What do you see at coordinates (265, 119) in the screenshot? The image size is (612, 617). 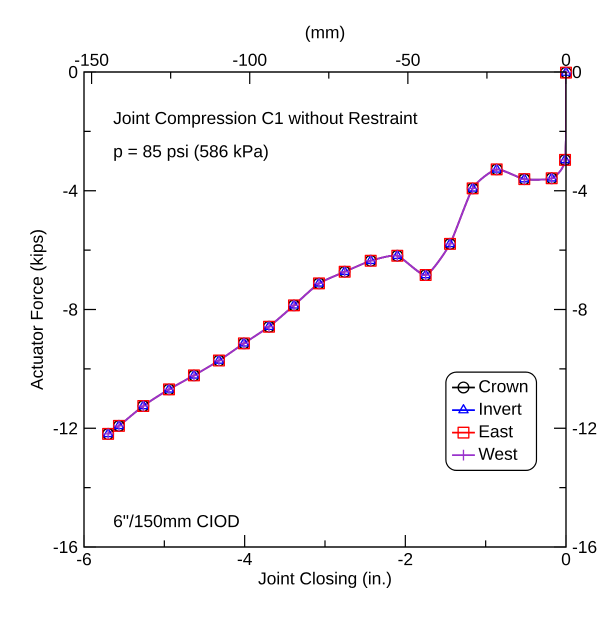 I see `annotation: Joint Compression C1 without Restraint` at bounding box center [265, 119].